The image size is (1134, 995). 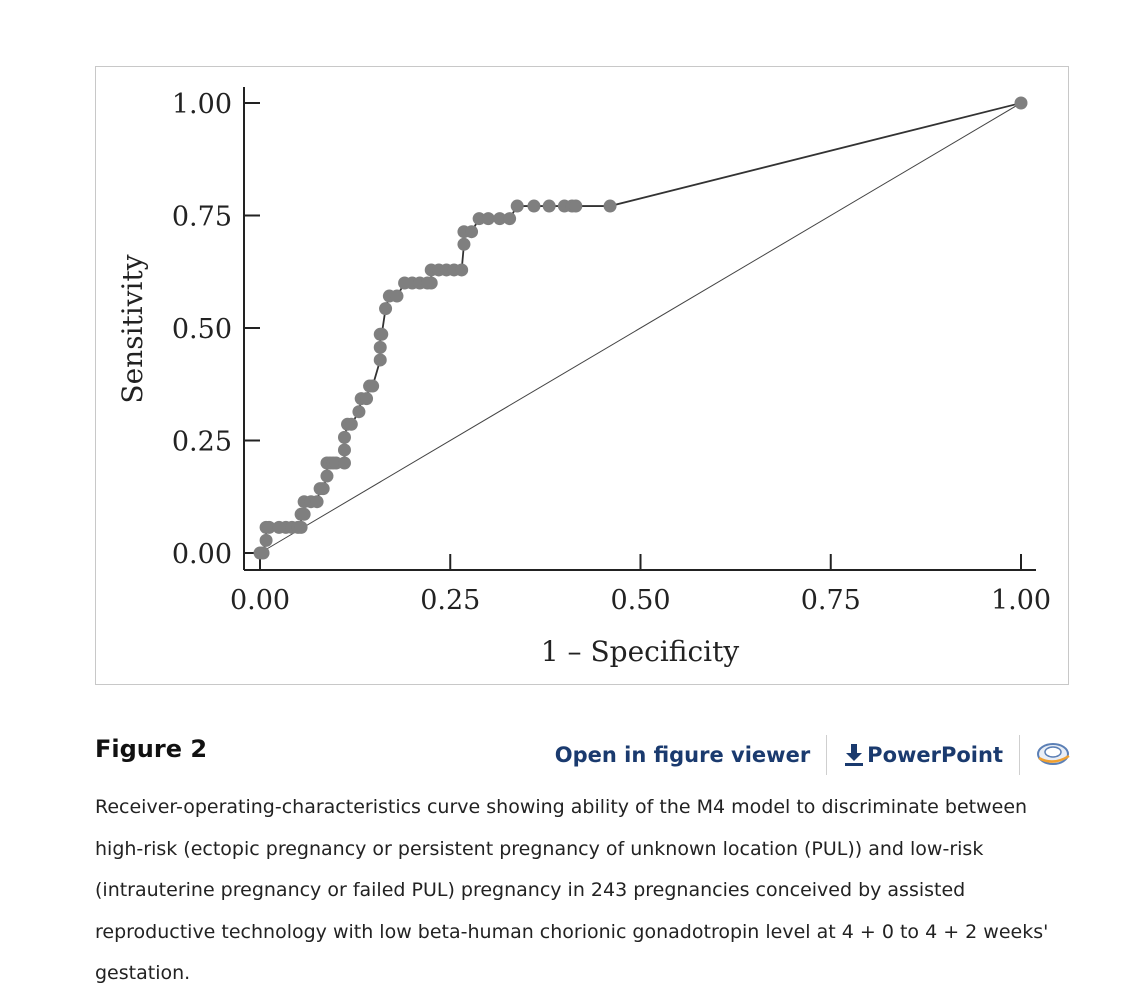 I want to click on y-tick-label: 0.50, so click(x=202, y=329).